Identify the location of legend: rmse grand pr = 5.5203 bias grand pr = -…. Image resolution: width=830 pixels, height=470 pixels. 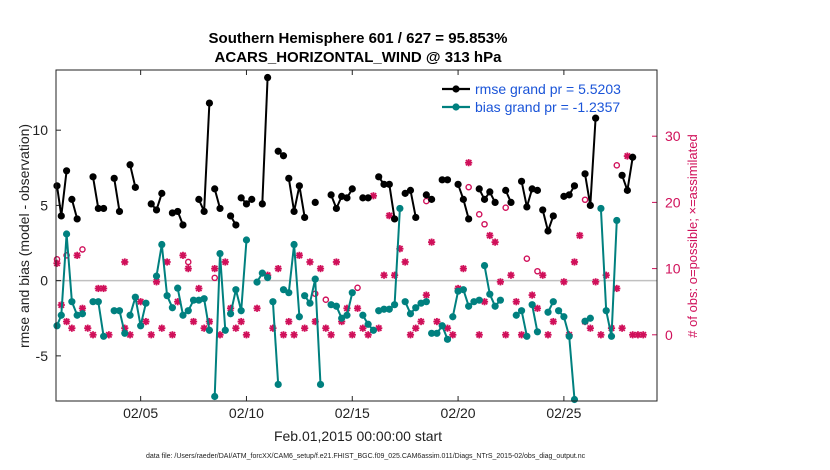
(531, 98).